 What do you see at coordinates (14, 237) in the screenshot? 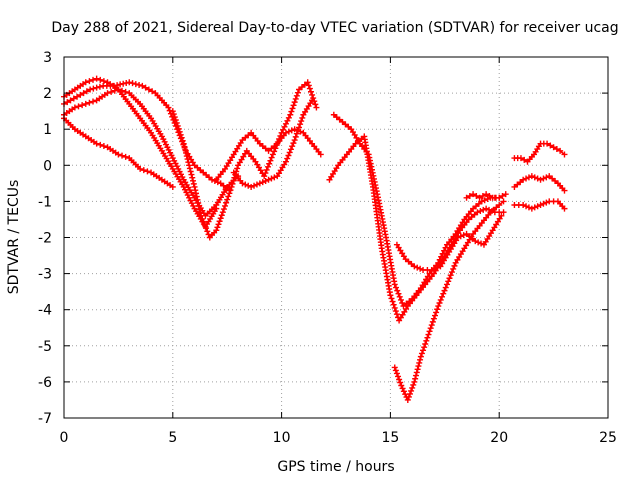
I see `y-axis-label: SDTVAR / TECUs` at bounding box center [14, 237].